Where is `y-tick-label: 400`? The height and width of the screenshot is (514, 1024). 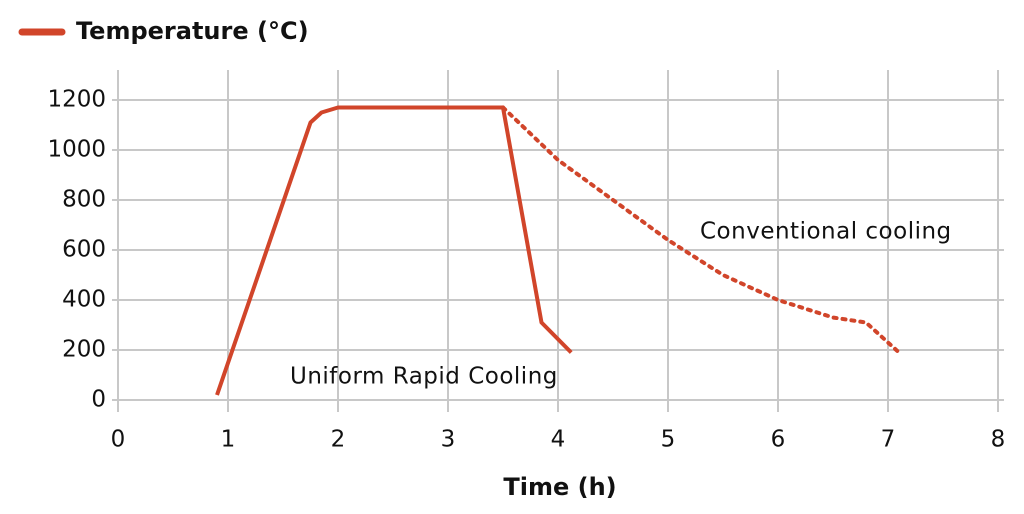
y-tick-label: 400 is located at coordinates (84, 300).